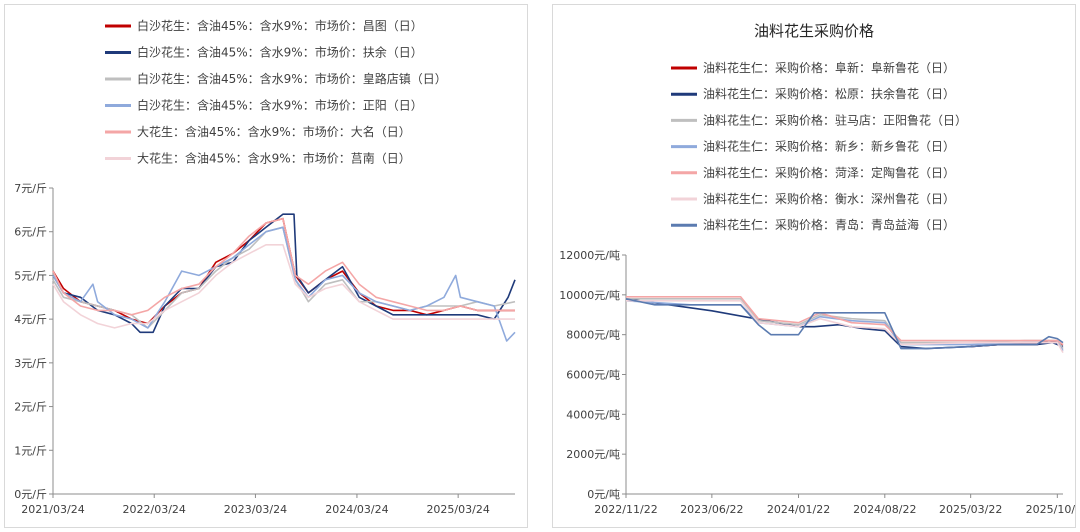 This screenshot has height=532, width=1080. What do you see at coordinates (829, 67) in the screenshot?
I see `right-legend-label-0: 油料花生仁：采购价格：阜新：阜新鲁花（日）` at bounding box center [829, 67].